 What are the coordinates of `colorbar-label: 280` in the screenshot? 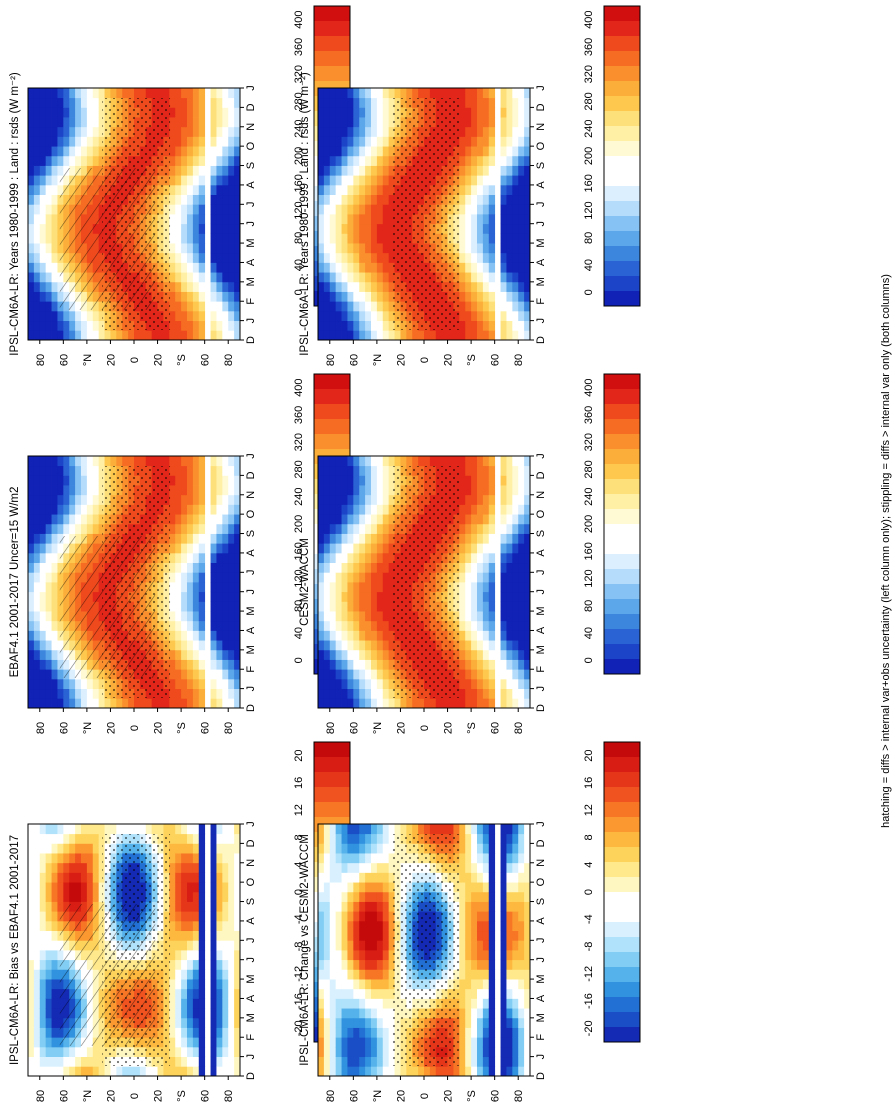 It's located at (299, 469).